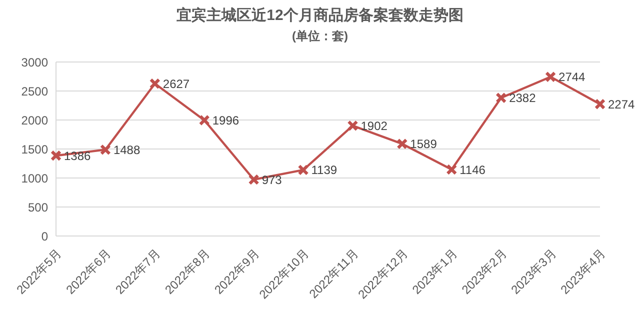 The image size is (640, 316). Describe the element at coordinates (572, 77) in the screenshot. I see `data-label: 2744` at that location.